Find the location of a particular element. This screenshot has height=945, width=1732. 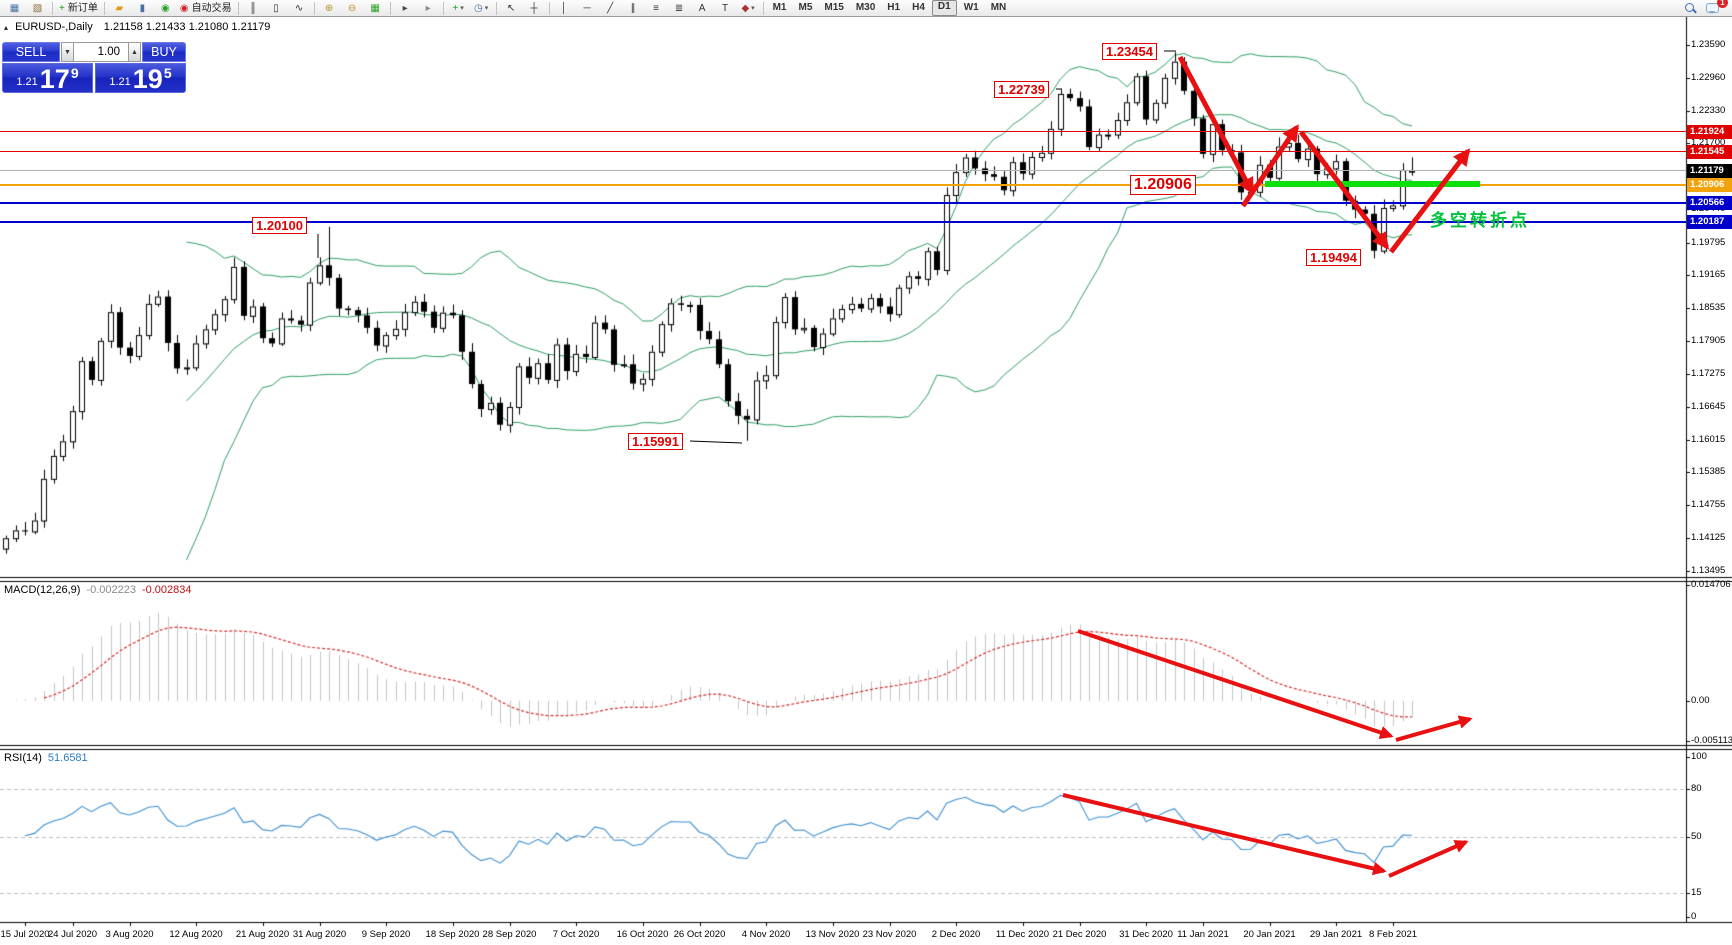

text-button: A is located at coordinates (702, 8).